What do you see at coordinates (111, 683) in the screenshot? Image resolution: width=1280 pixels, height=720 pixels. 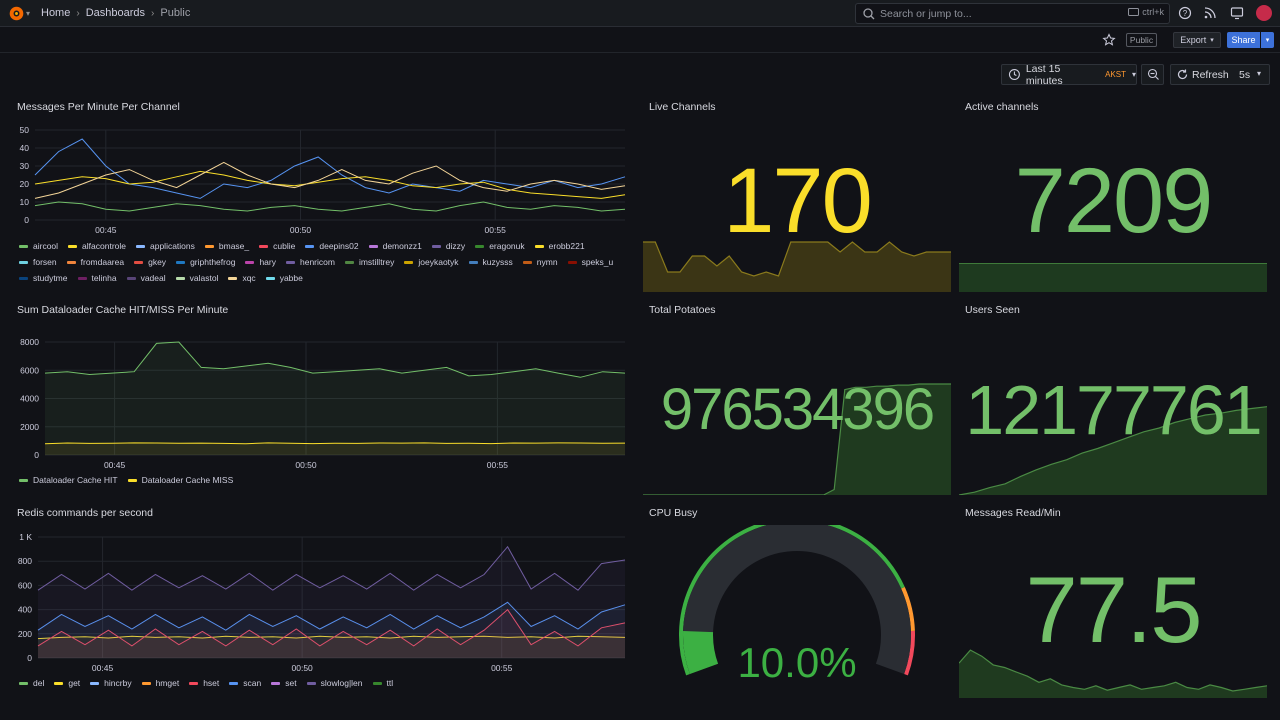 I see `redis-legend-item: hincrby` at bounding box center [111, 683].